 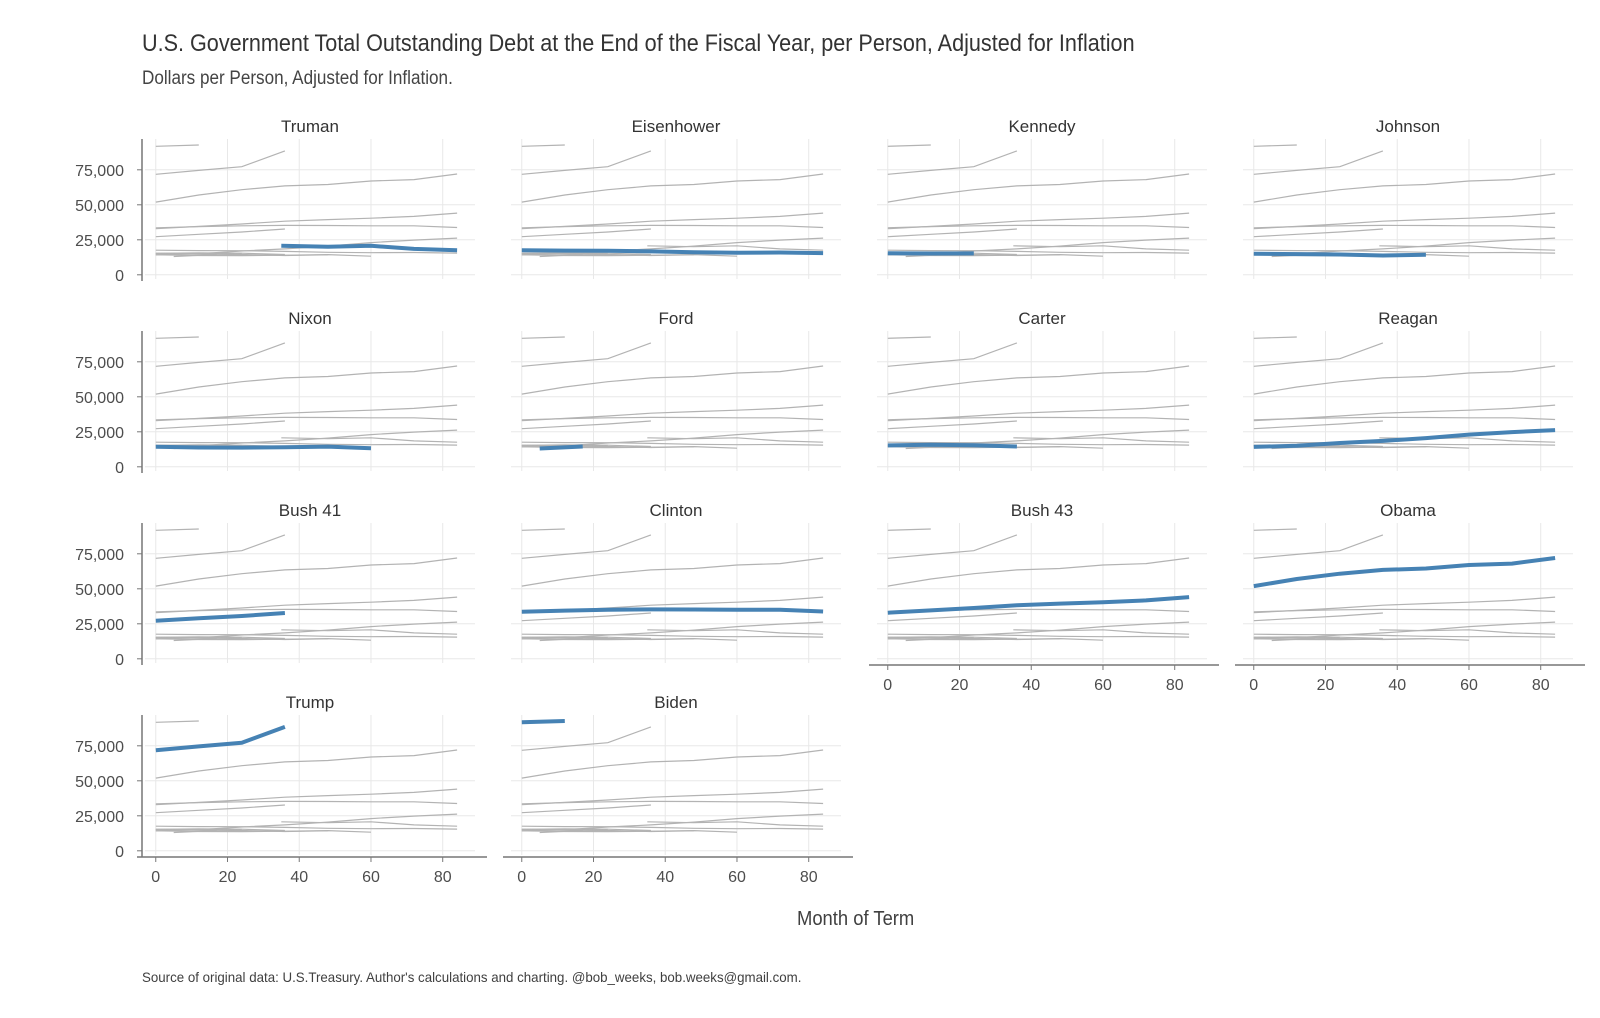 I want to click on x-tick-label: 40, so click(x=1397, y=685).